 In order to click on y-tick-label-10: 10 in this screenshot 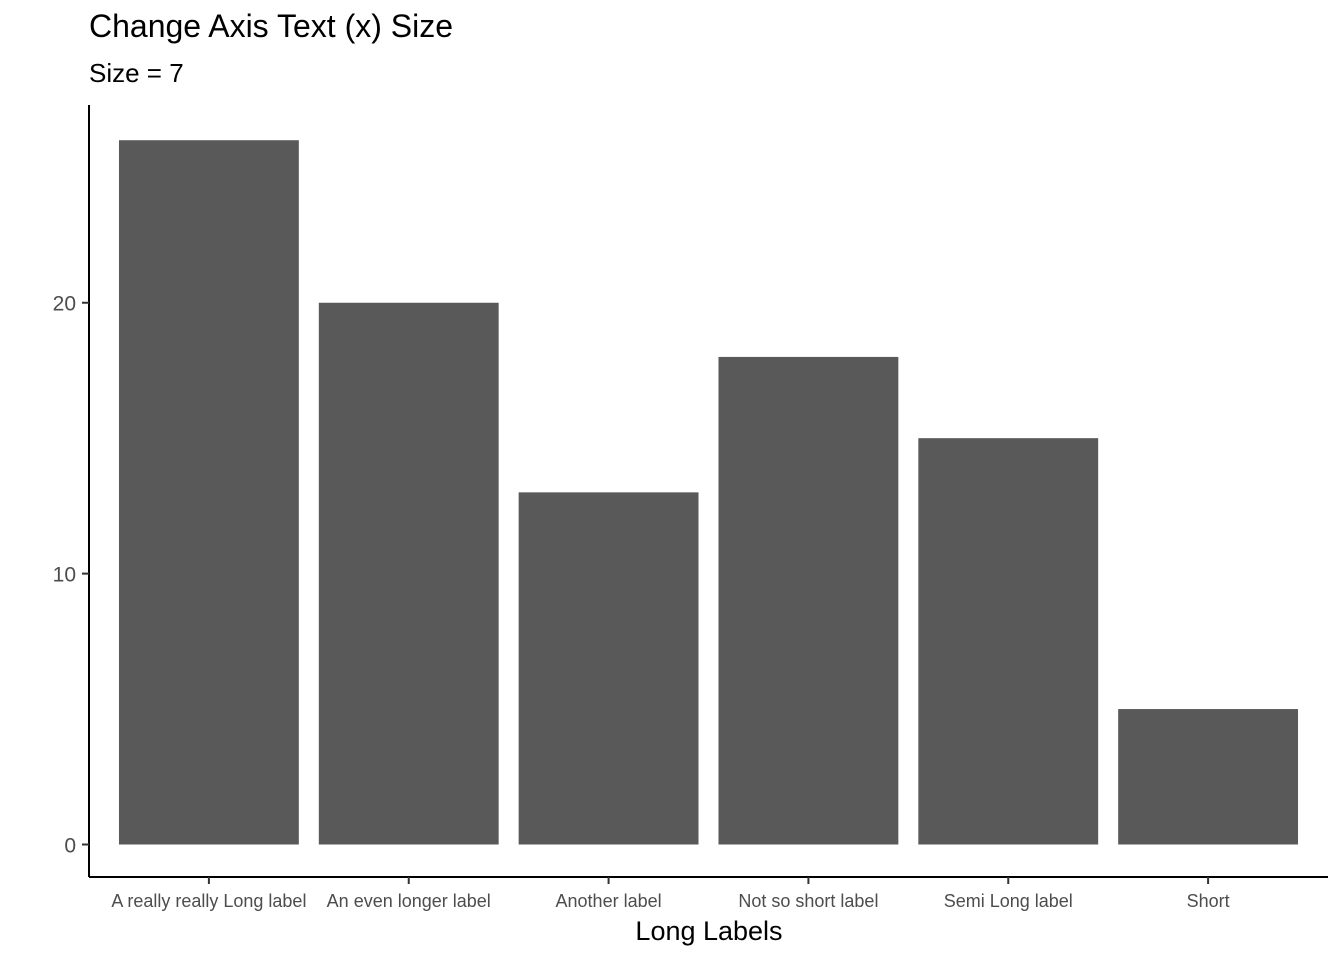, I will do `click(64, 575)`.